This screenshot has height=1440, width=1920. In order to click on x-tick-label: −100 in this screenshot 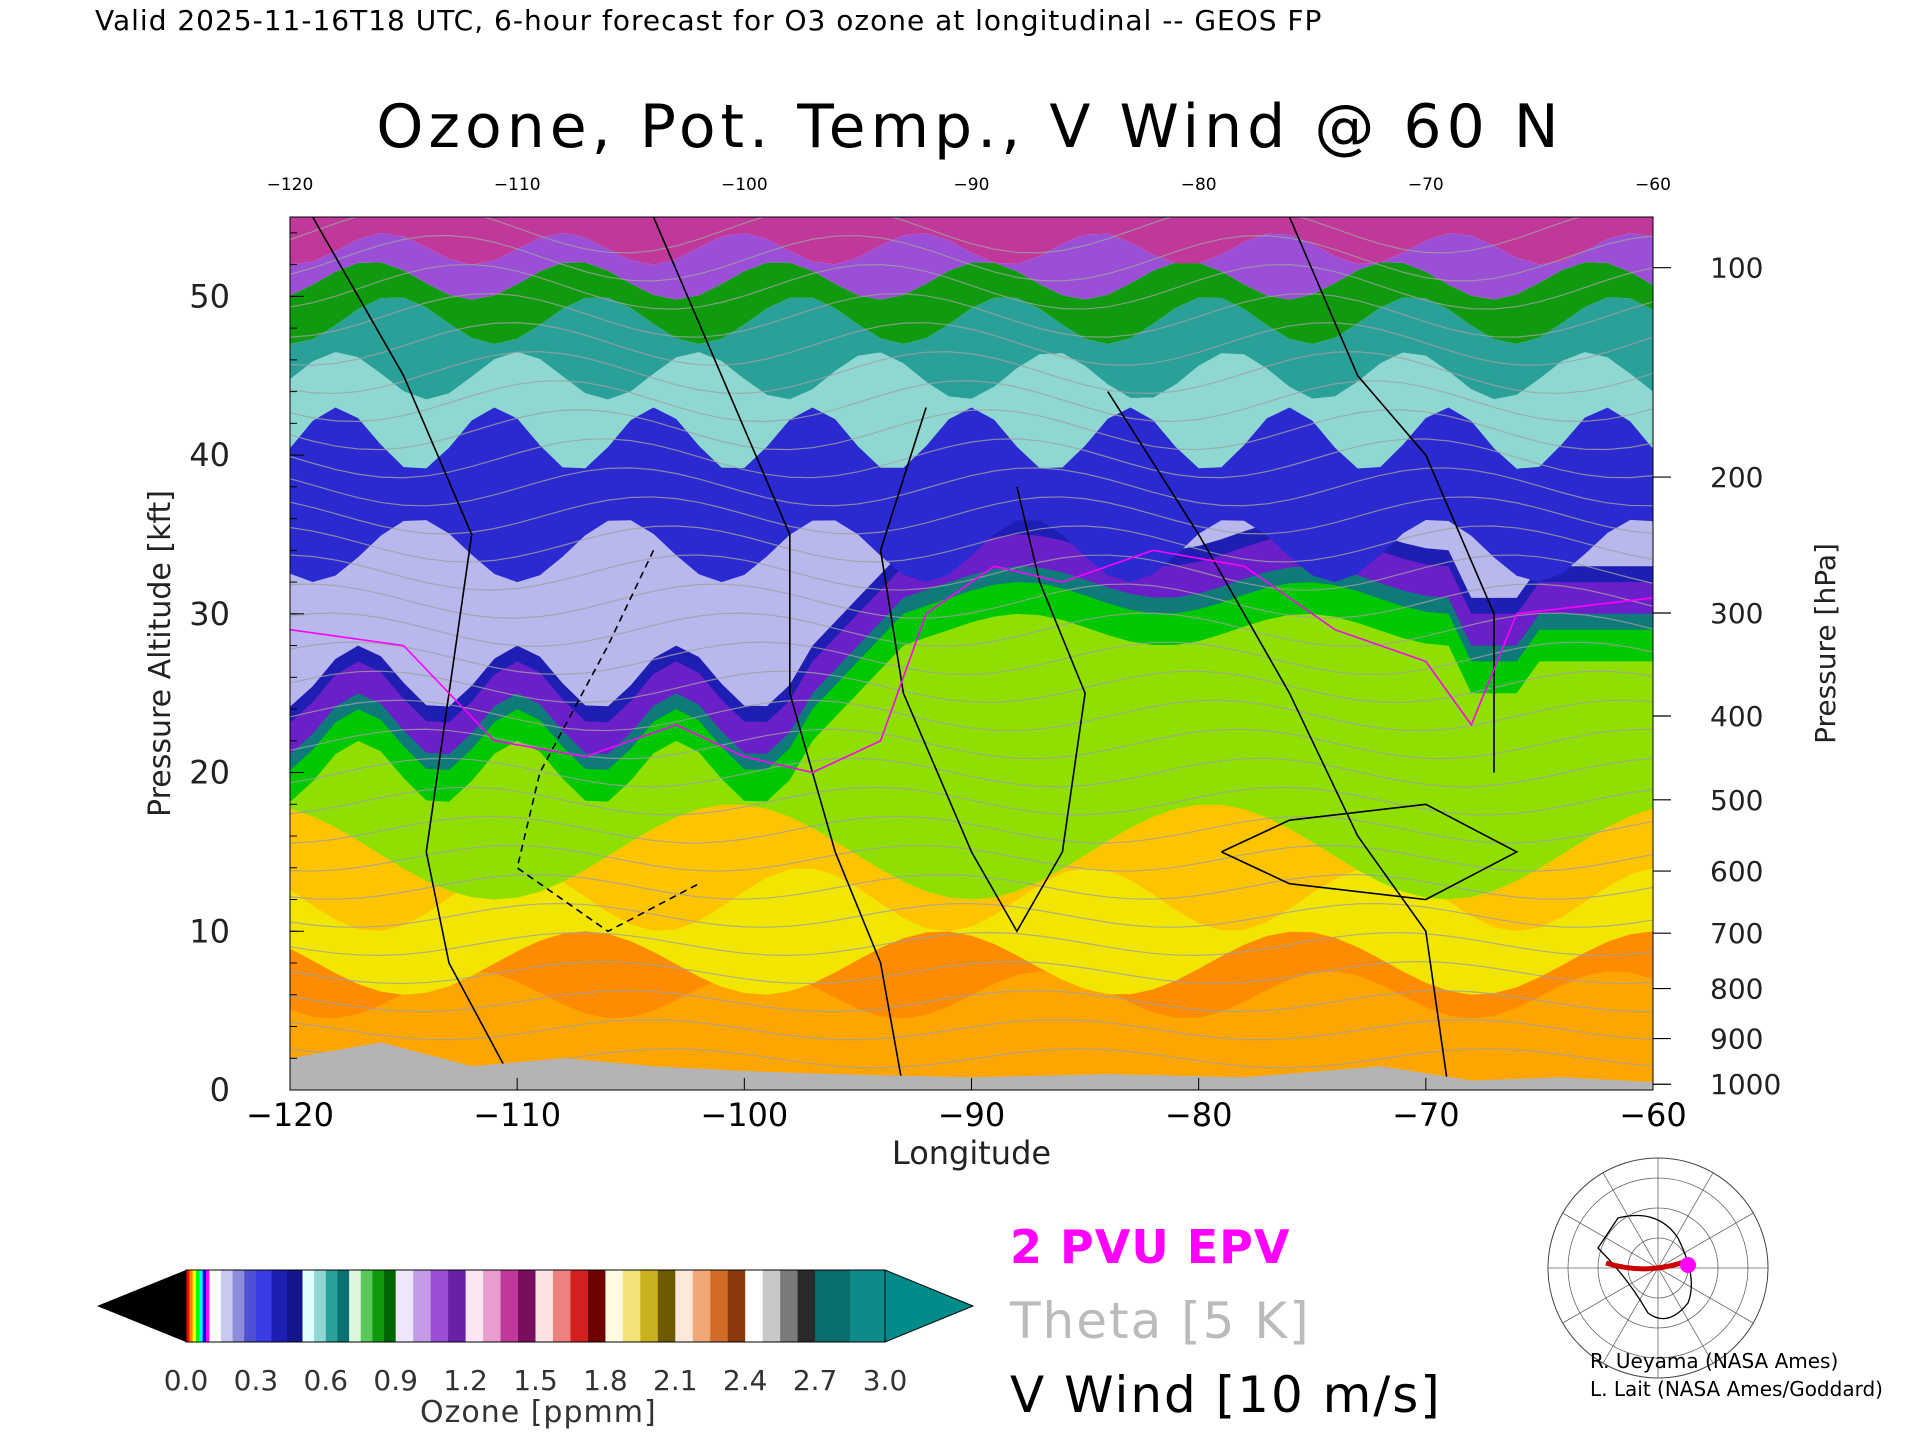, I will do `click(744, 1115)`.